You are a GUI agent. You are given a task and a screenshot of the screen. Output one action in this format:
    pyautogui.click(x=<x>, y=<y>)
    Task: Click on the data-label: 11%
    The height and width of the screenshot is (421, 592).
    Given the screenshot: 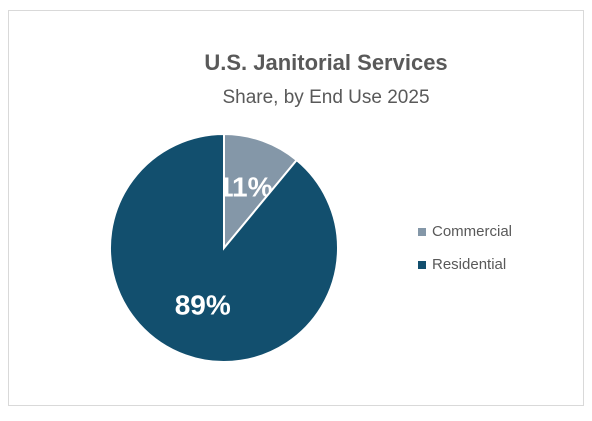 What is the action you would take?
    pyautogui.click(x=245, y=186)
    